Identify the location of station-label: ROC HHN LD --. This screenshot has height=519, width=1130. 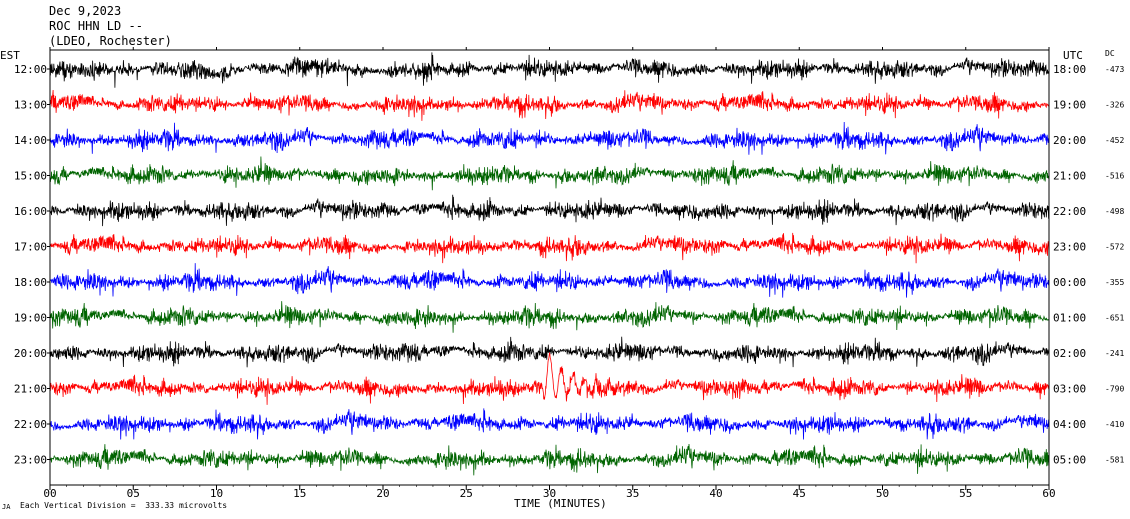
(96, 26).